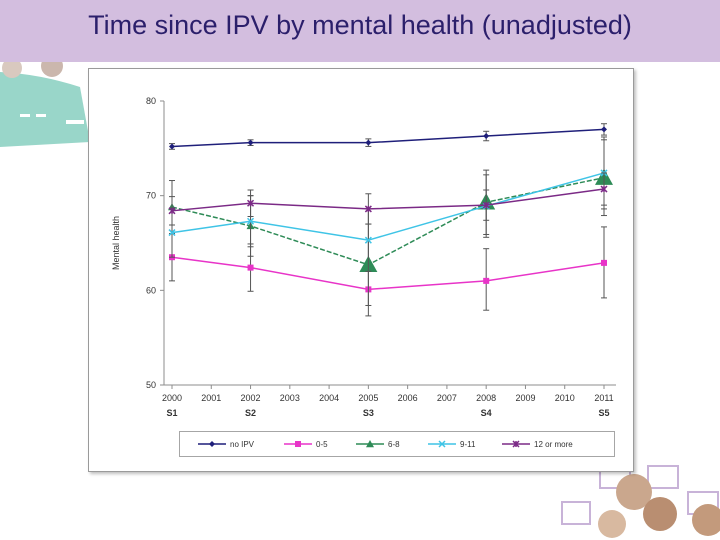  Describe the element at coordinates (408, 398) in the screenshot. I see `x-tick-label: 2006` at that location.